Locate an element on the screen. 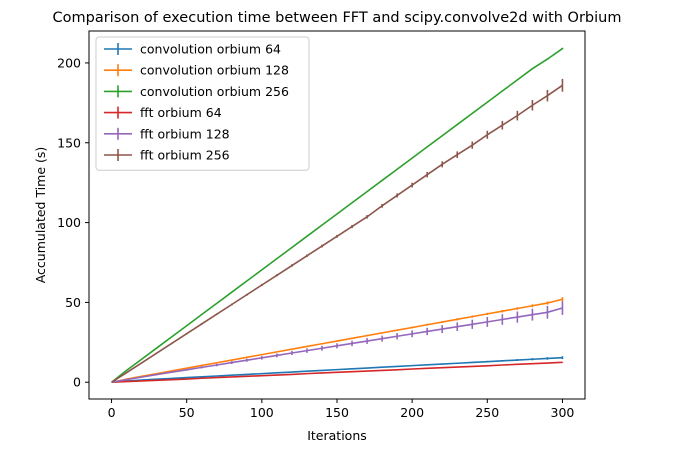  legend-label: fft orbium 64 is located at coordinates (181, 112).